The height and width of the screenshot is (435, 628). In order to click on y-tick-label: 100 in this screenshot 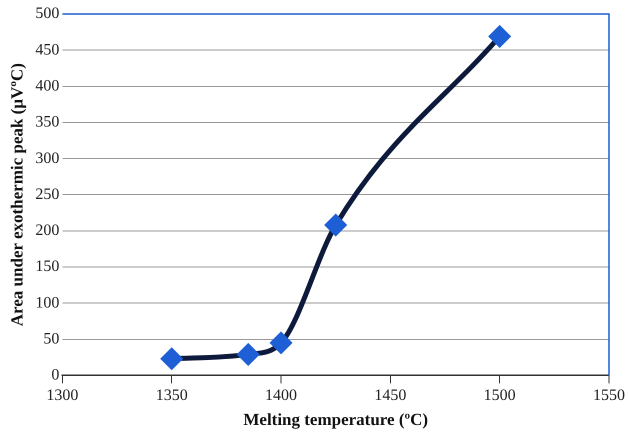, I will do `click(47, 303)`.